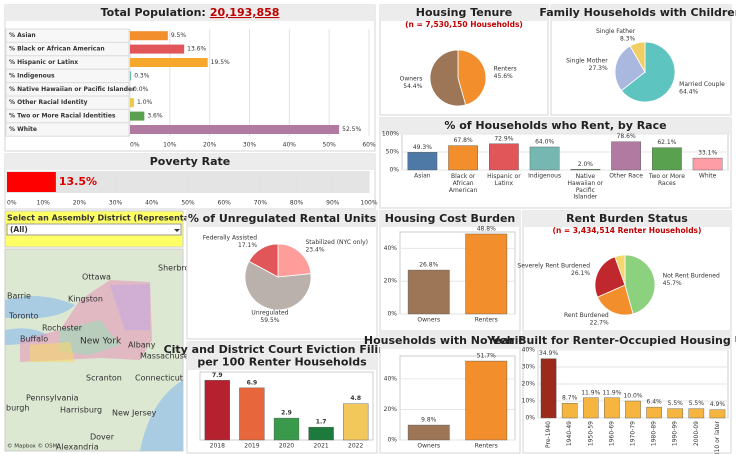  What do you see at coordinates (369, 145) in the screenshot?
I see `x-tick-label: 60%` at bounding box center [369, 145].